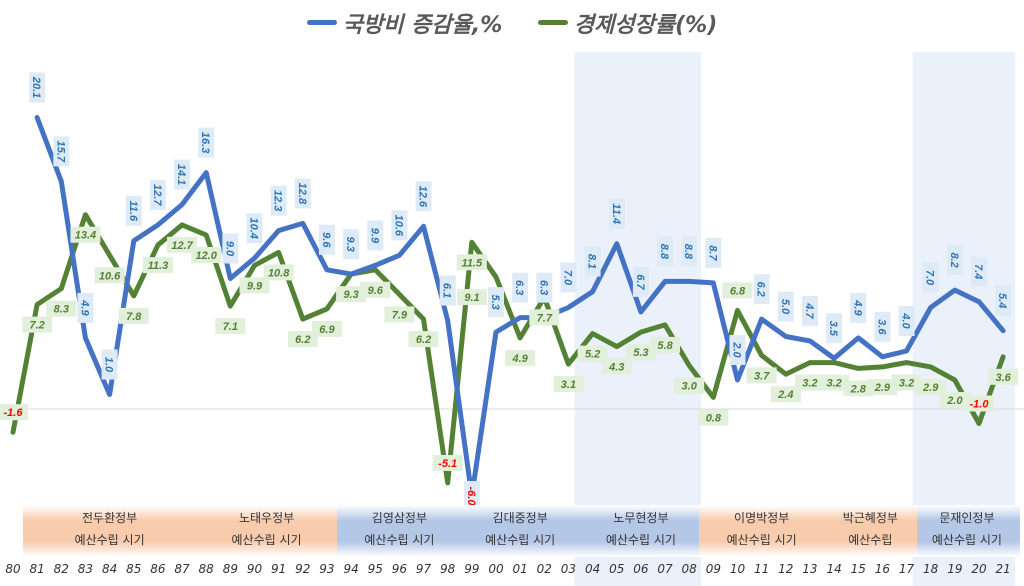 Image resolution: width=1024 pixels, height=586 pixels. What do you see at coordinates (906, 569) in the screenshot?
I see `x-tick-label: 17` at bounding box center [906, 569].